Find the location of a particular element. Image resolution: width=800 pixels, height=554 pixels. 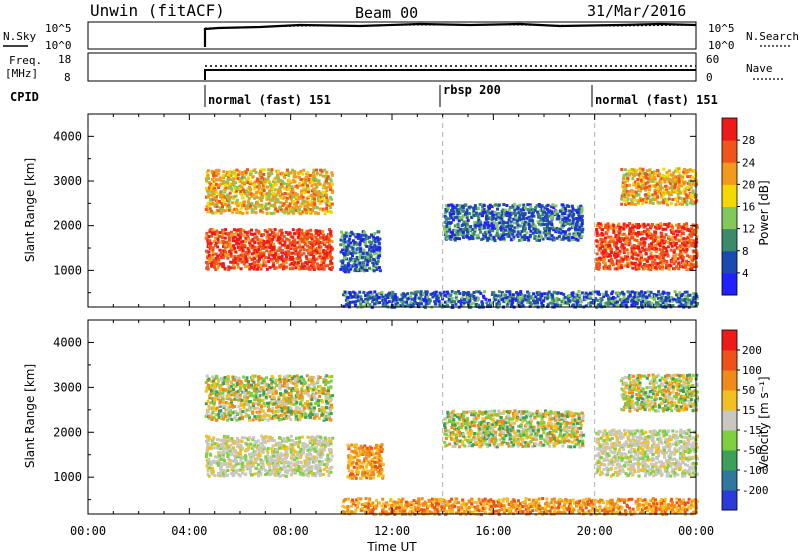

power-colorbar-tick-label: 20 is located at coordinates (748, 184).